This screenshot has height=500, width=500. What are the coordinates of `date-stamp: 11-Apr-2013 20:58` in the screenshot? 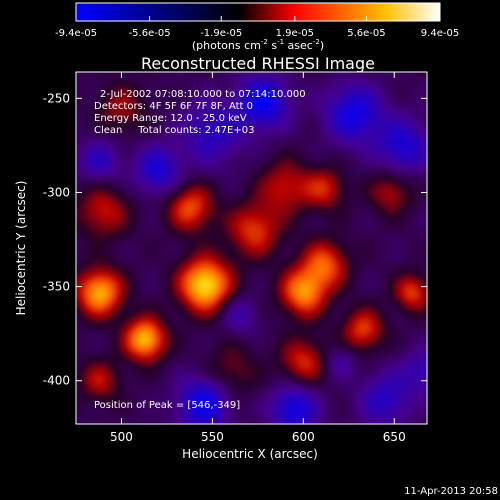 It's located at (451, 491).